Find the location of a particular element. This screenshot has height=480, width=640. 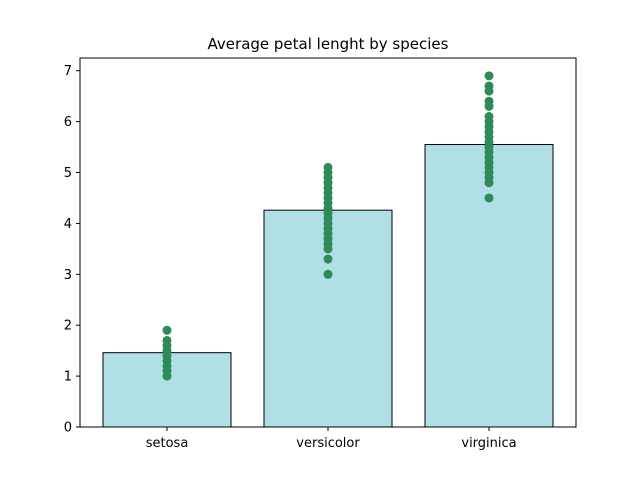

x-tick-label-setosa: setosa is located at coordinates (167, 443).